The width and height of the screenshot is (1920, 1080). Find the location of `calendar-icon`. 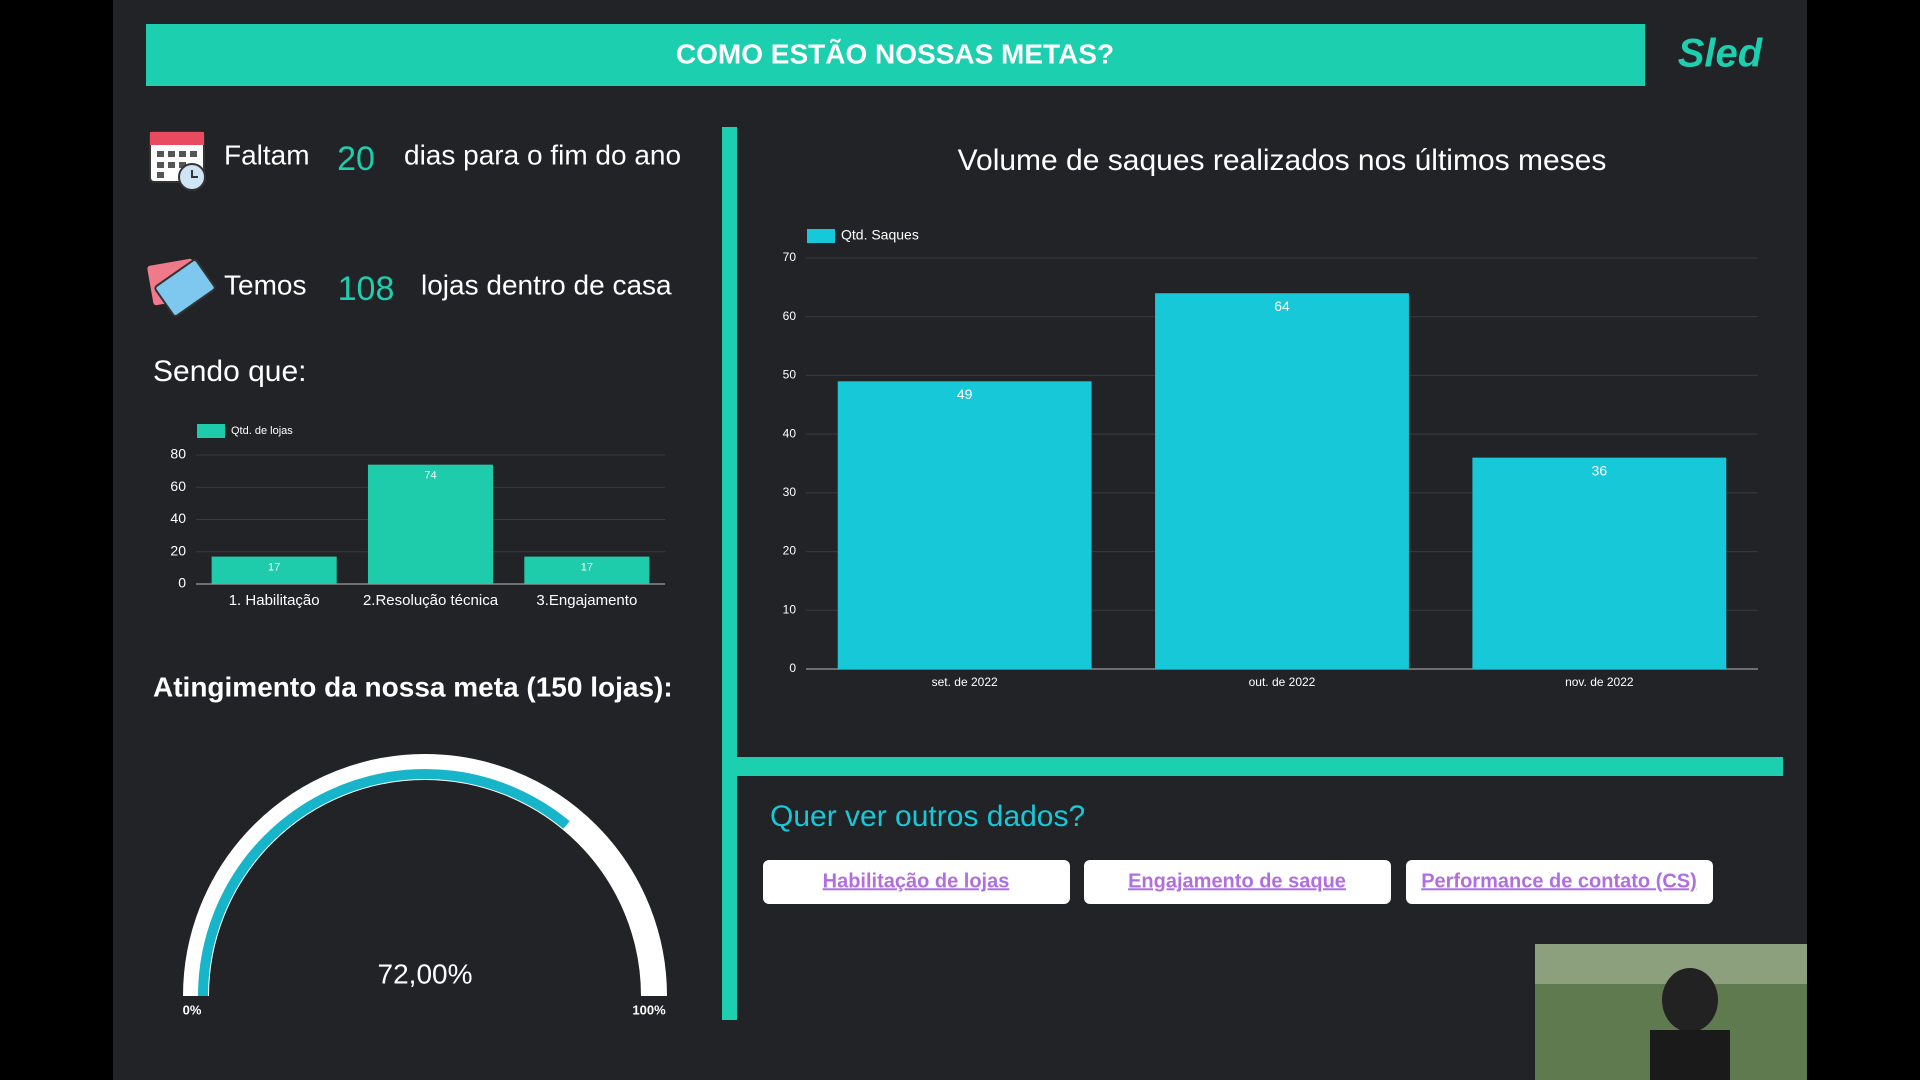

calendar-icon is located at coordinates (177, 161).